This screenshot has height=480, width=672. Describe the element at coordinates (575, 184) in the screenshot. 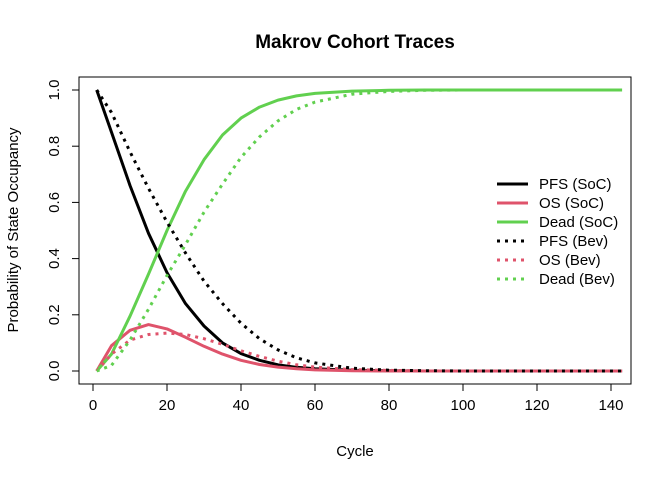

I see `legend-label: PFS (SoC)` at that location.